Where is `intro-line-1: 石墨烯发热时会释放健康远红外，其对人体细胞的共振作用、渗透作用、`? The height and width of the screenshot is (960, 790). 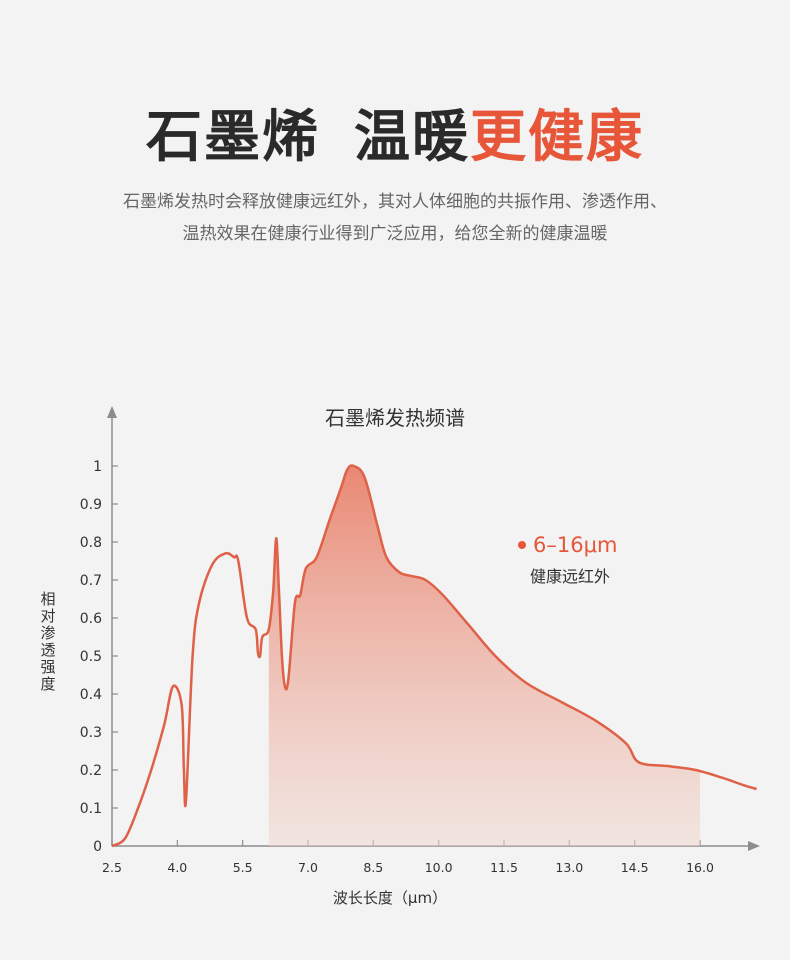 intro-line-1: 石墨烯发热时会释放健康远红外，其对人体细胞的共振作用、渗透作用、 is located at coordinates (395, 202).